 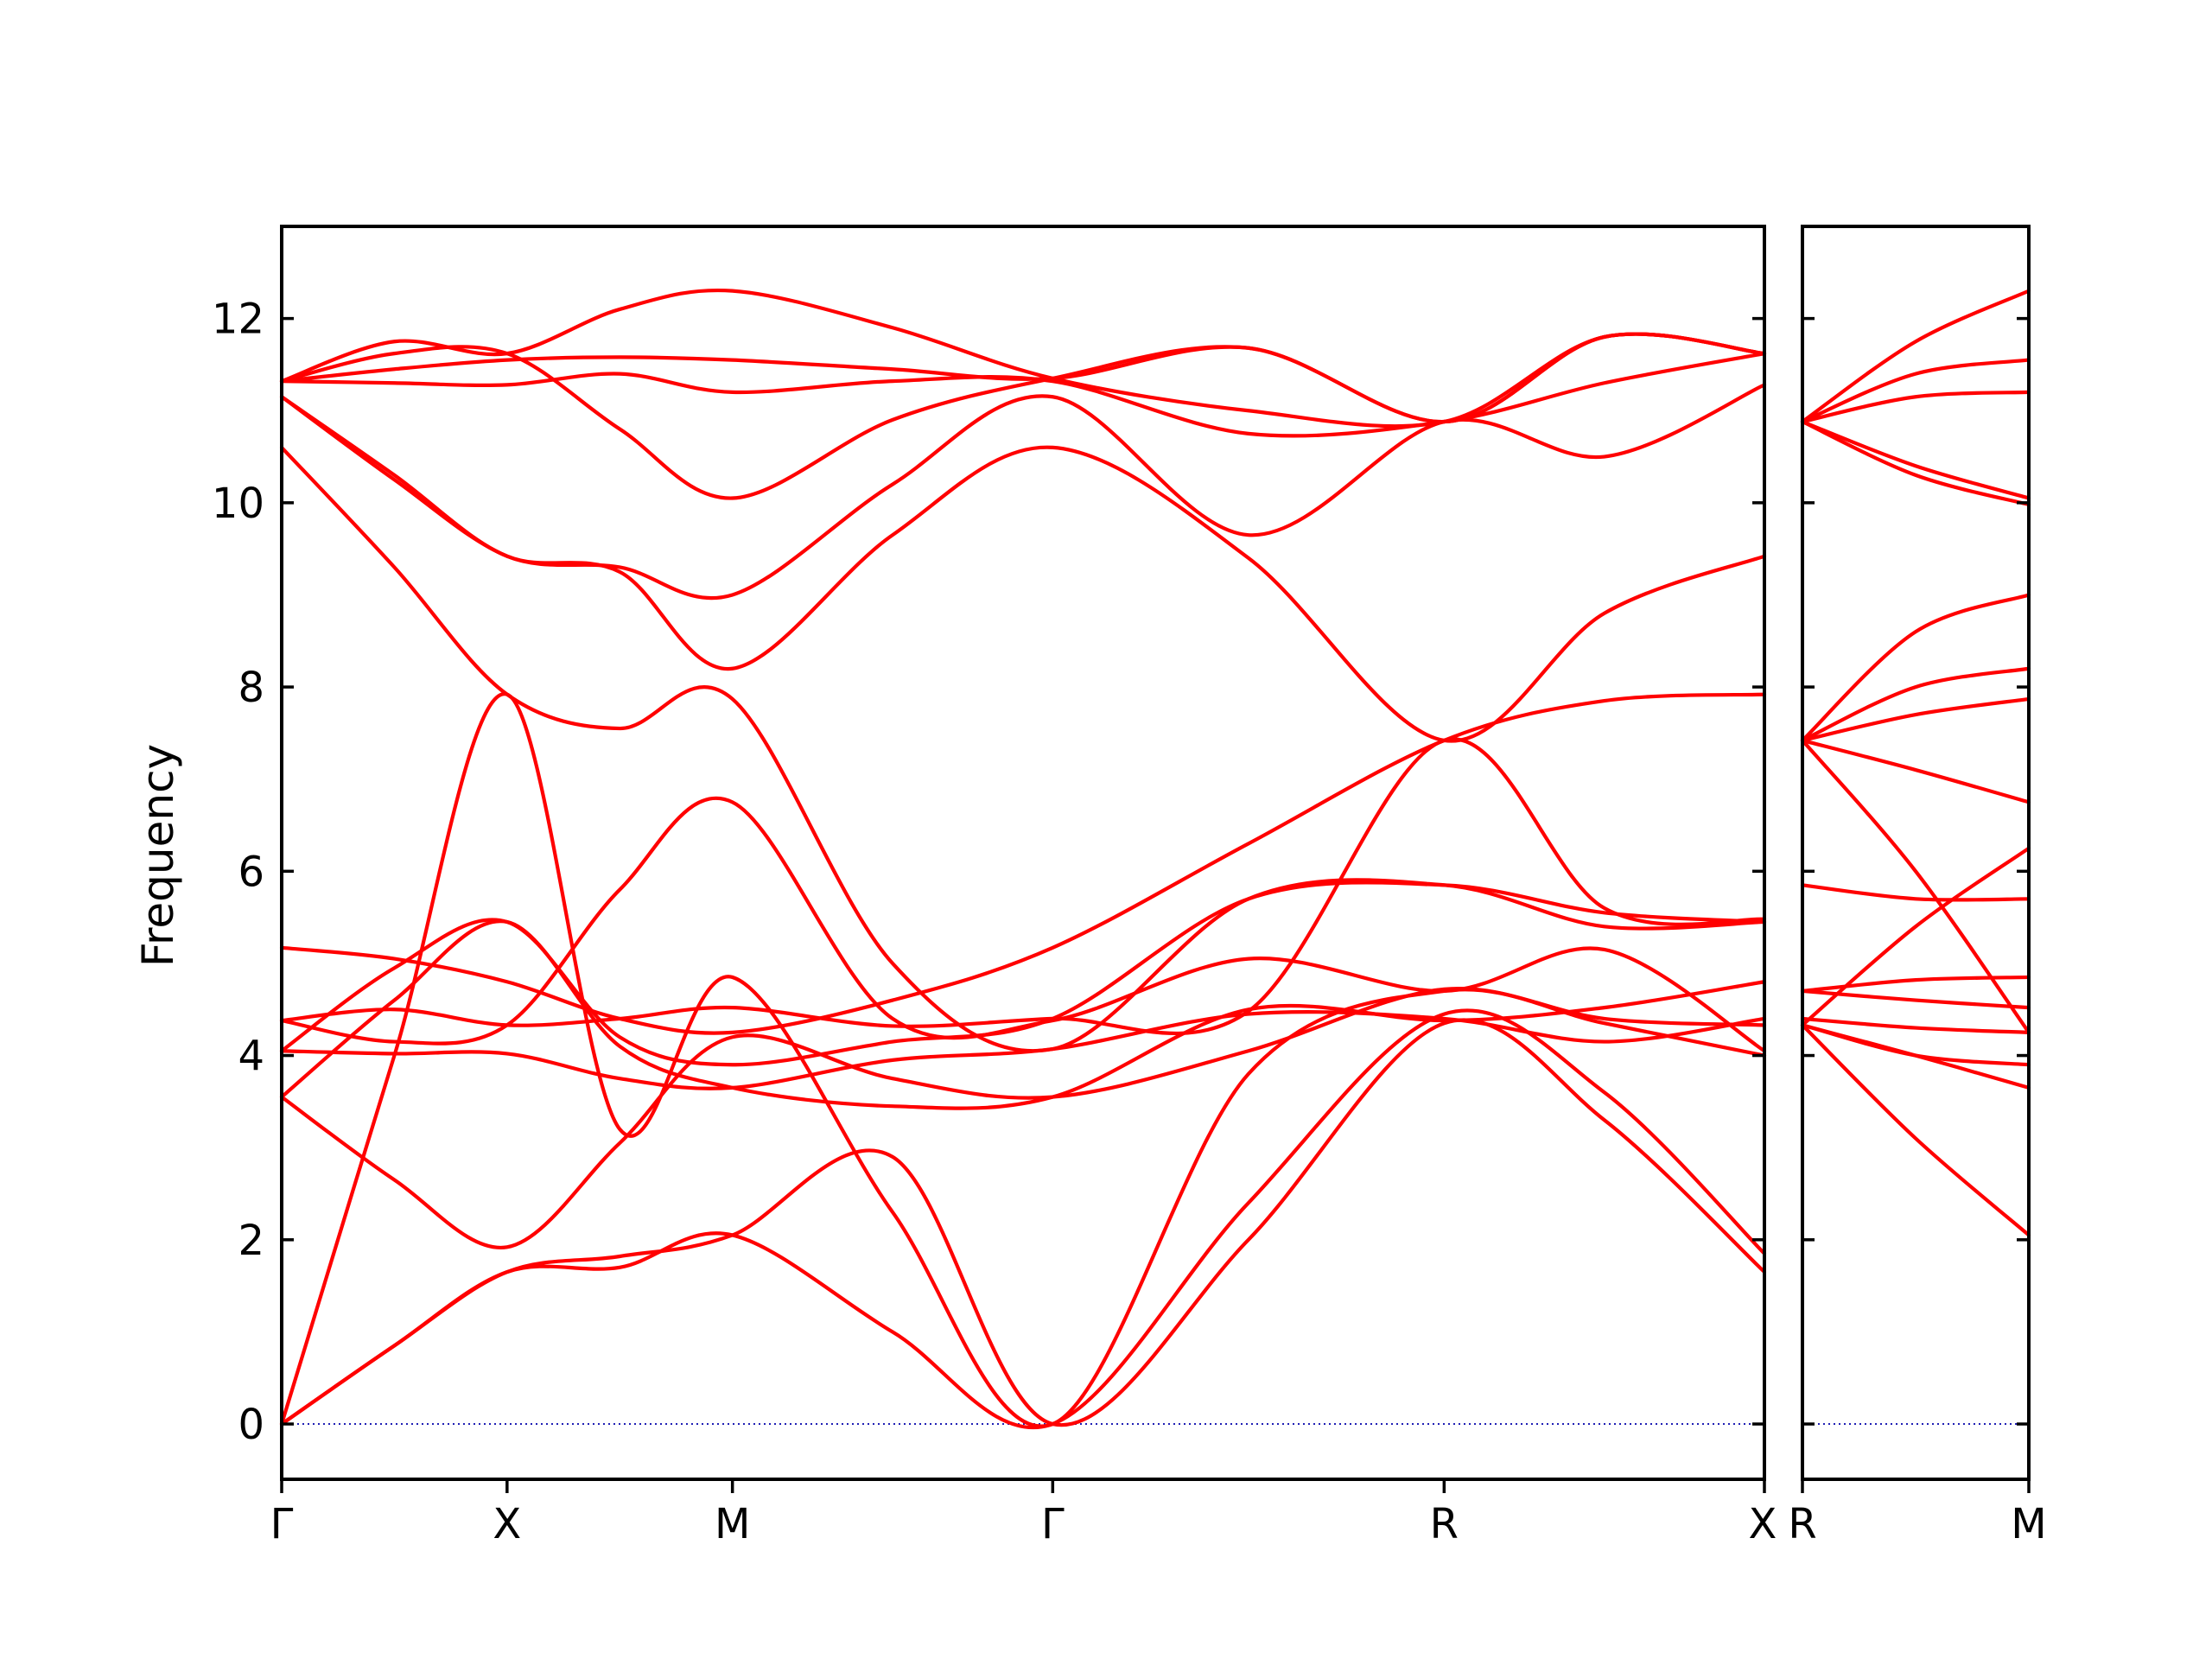 I want to click on y-tick-label: 4, so click(x=251, y=1057).